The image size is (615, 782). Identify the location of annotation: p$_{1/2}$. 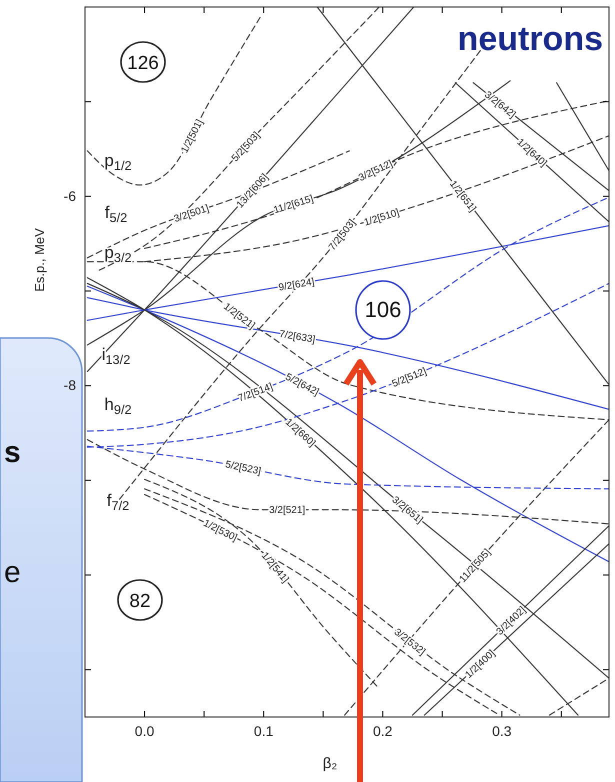
(118, 162).